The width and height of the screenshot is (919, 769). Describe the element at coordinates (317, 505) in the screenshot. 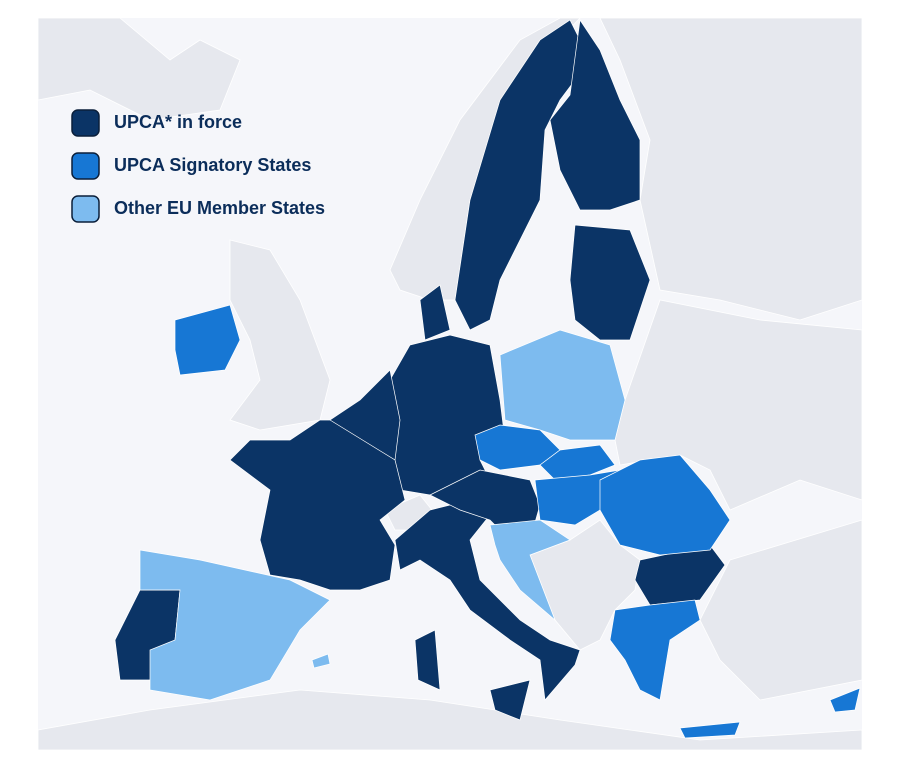

I see `france` at that location.